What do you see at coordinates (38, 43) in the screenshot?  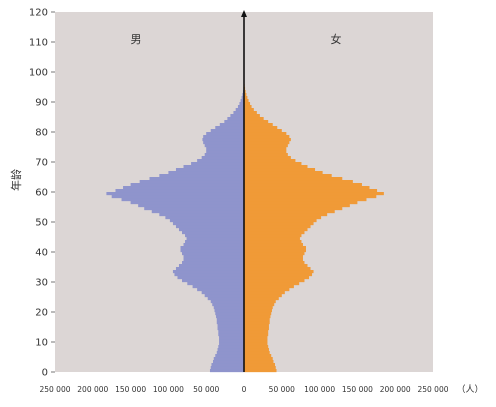 I see `y-tick-label: 110` at bounding box center [38, 43].